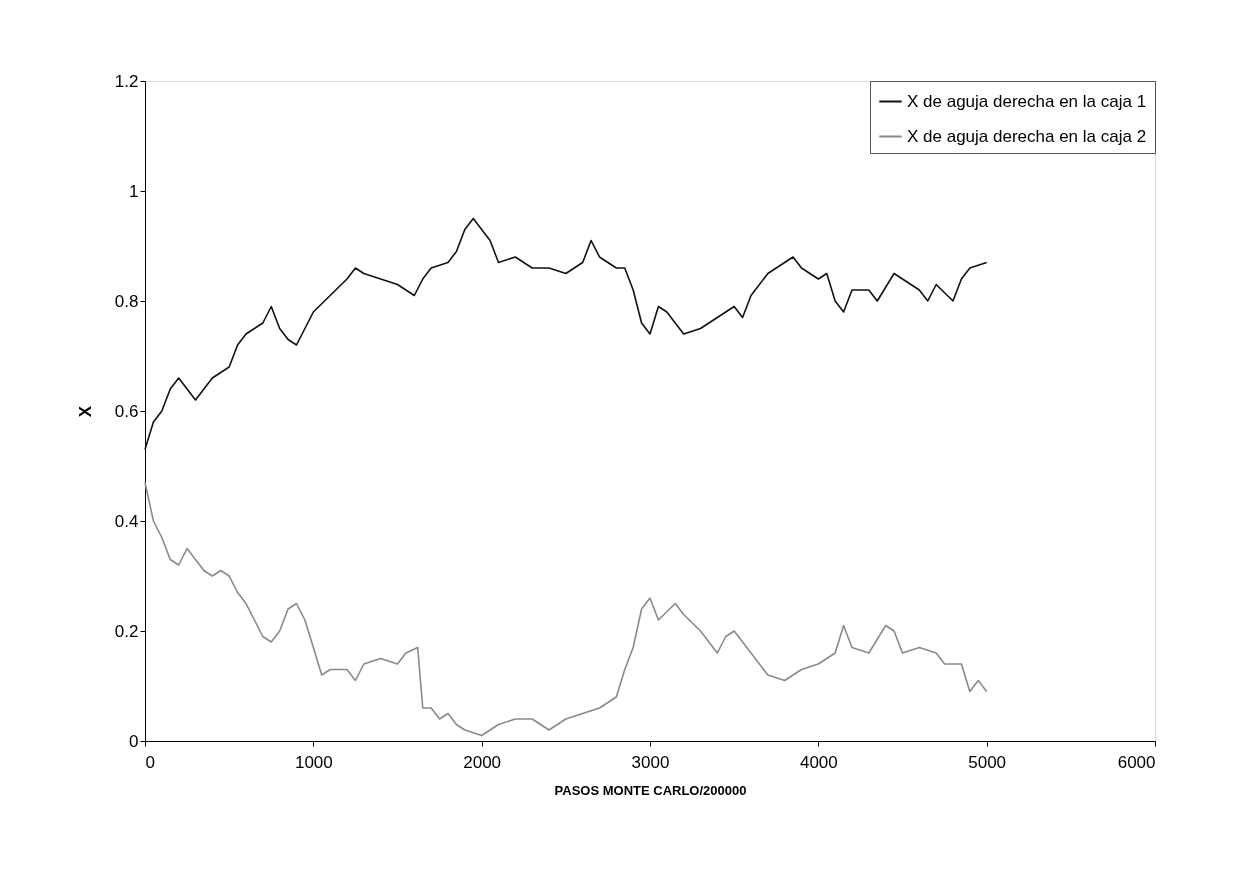  I want to click on y-tick-label: 0.2, so click(126, 631).